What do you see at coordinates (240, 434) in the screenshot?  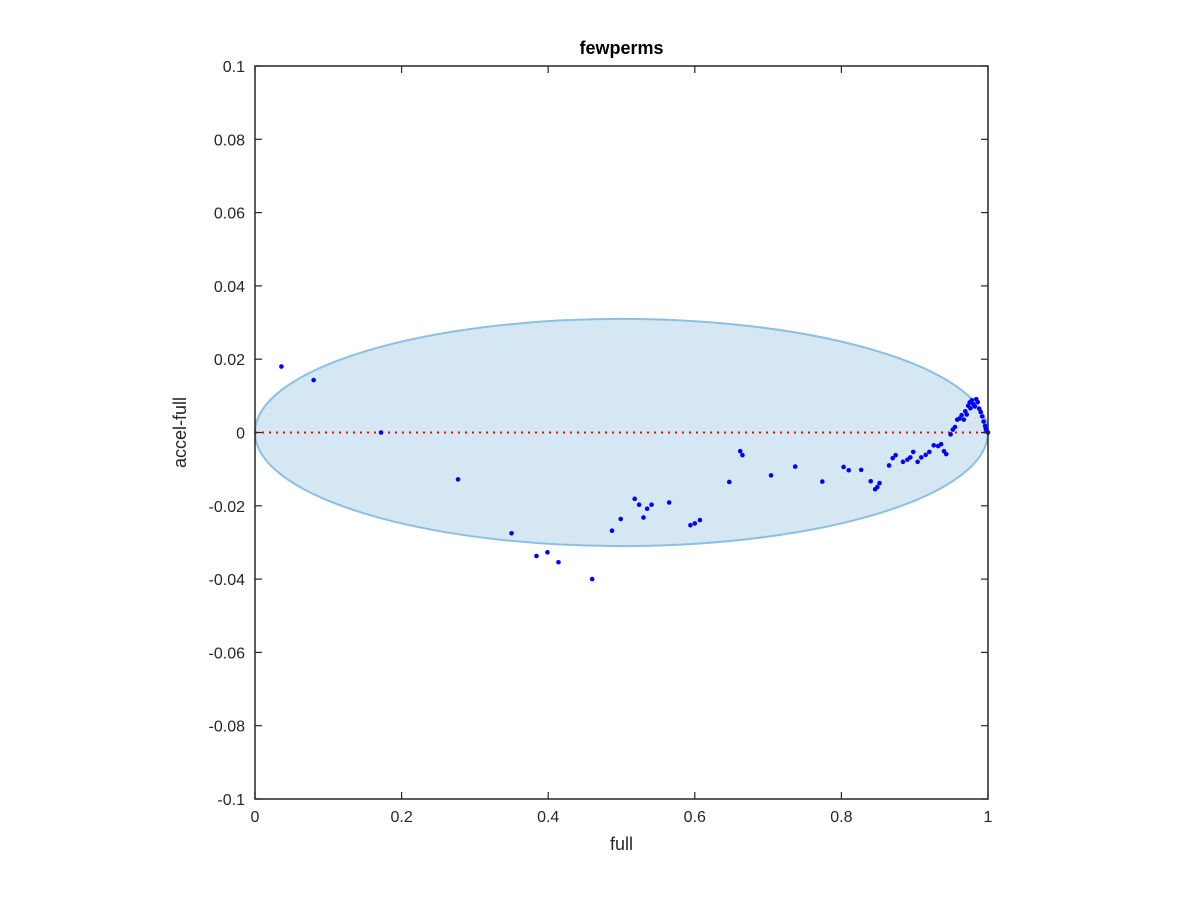 I see `y-tick-label: 0` at bounding box center [240, 434].